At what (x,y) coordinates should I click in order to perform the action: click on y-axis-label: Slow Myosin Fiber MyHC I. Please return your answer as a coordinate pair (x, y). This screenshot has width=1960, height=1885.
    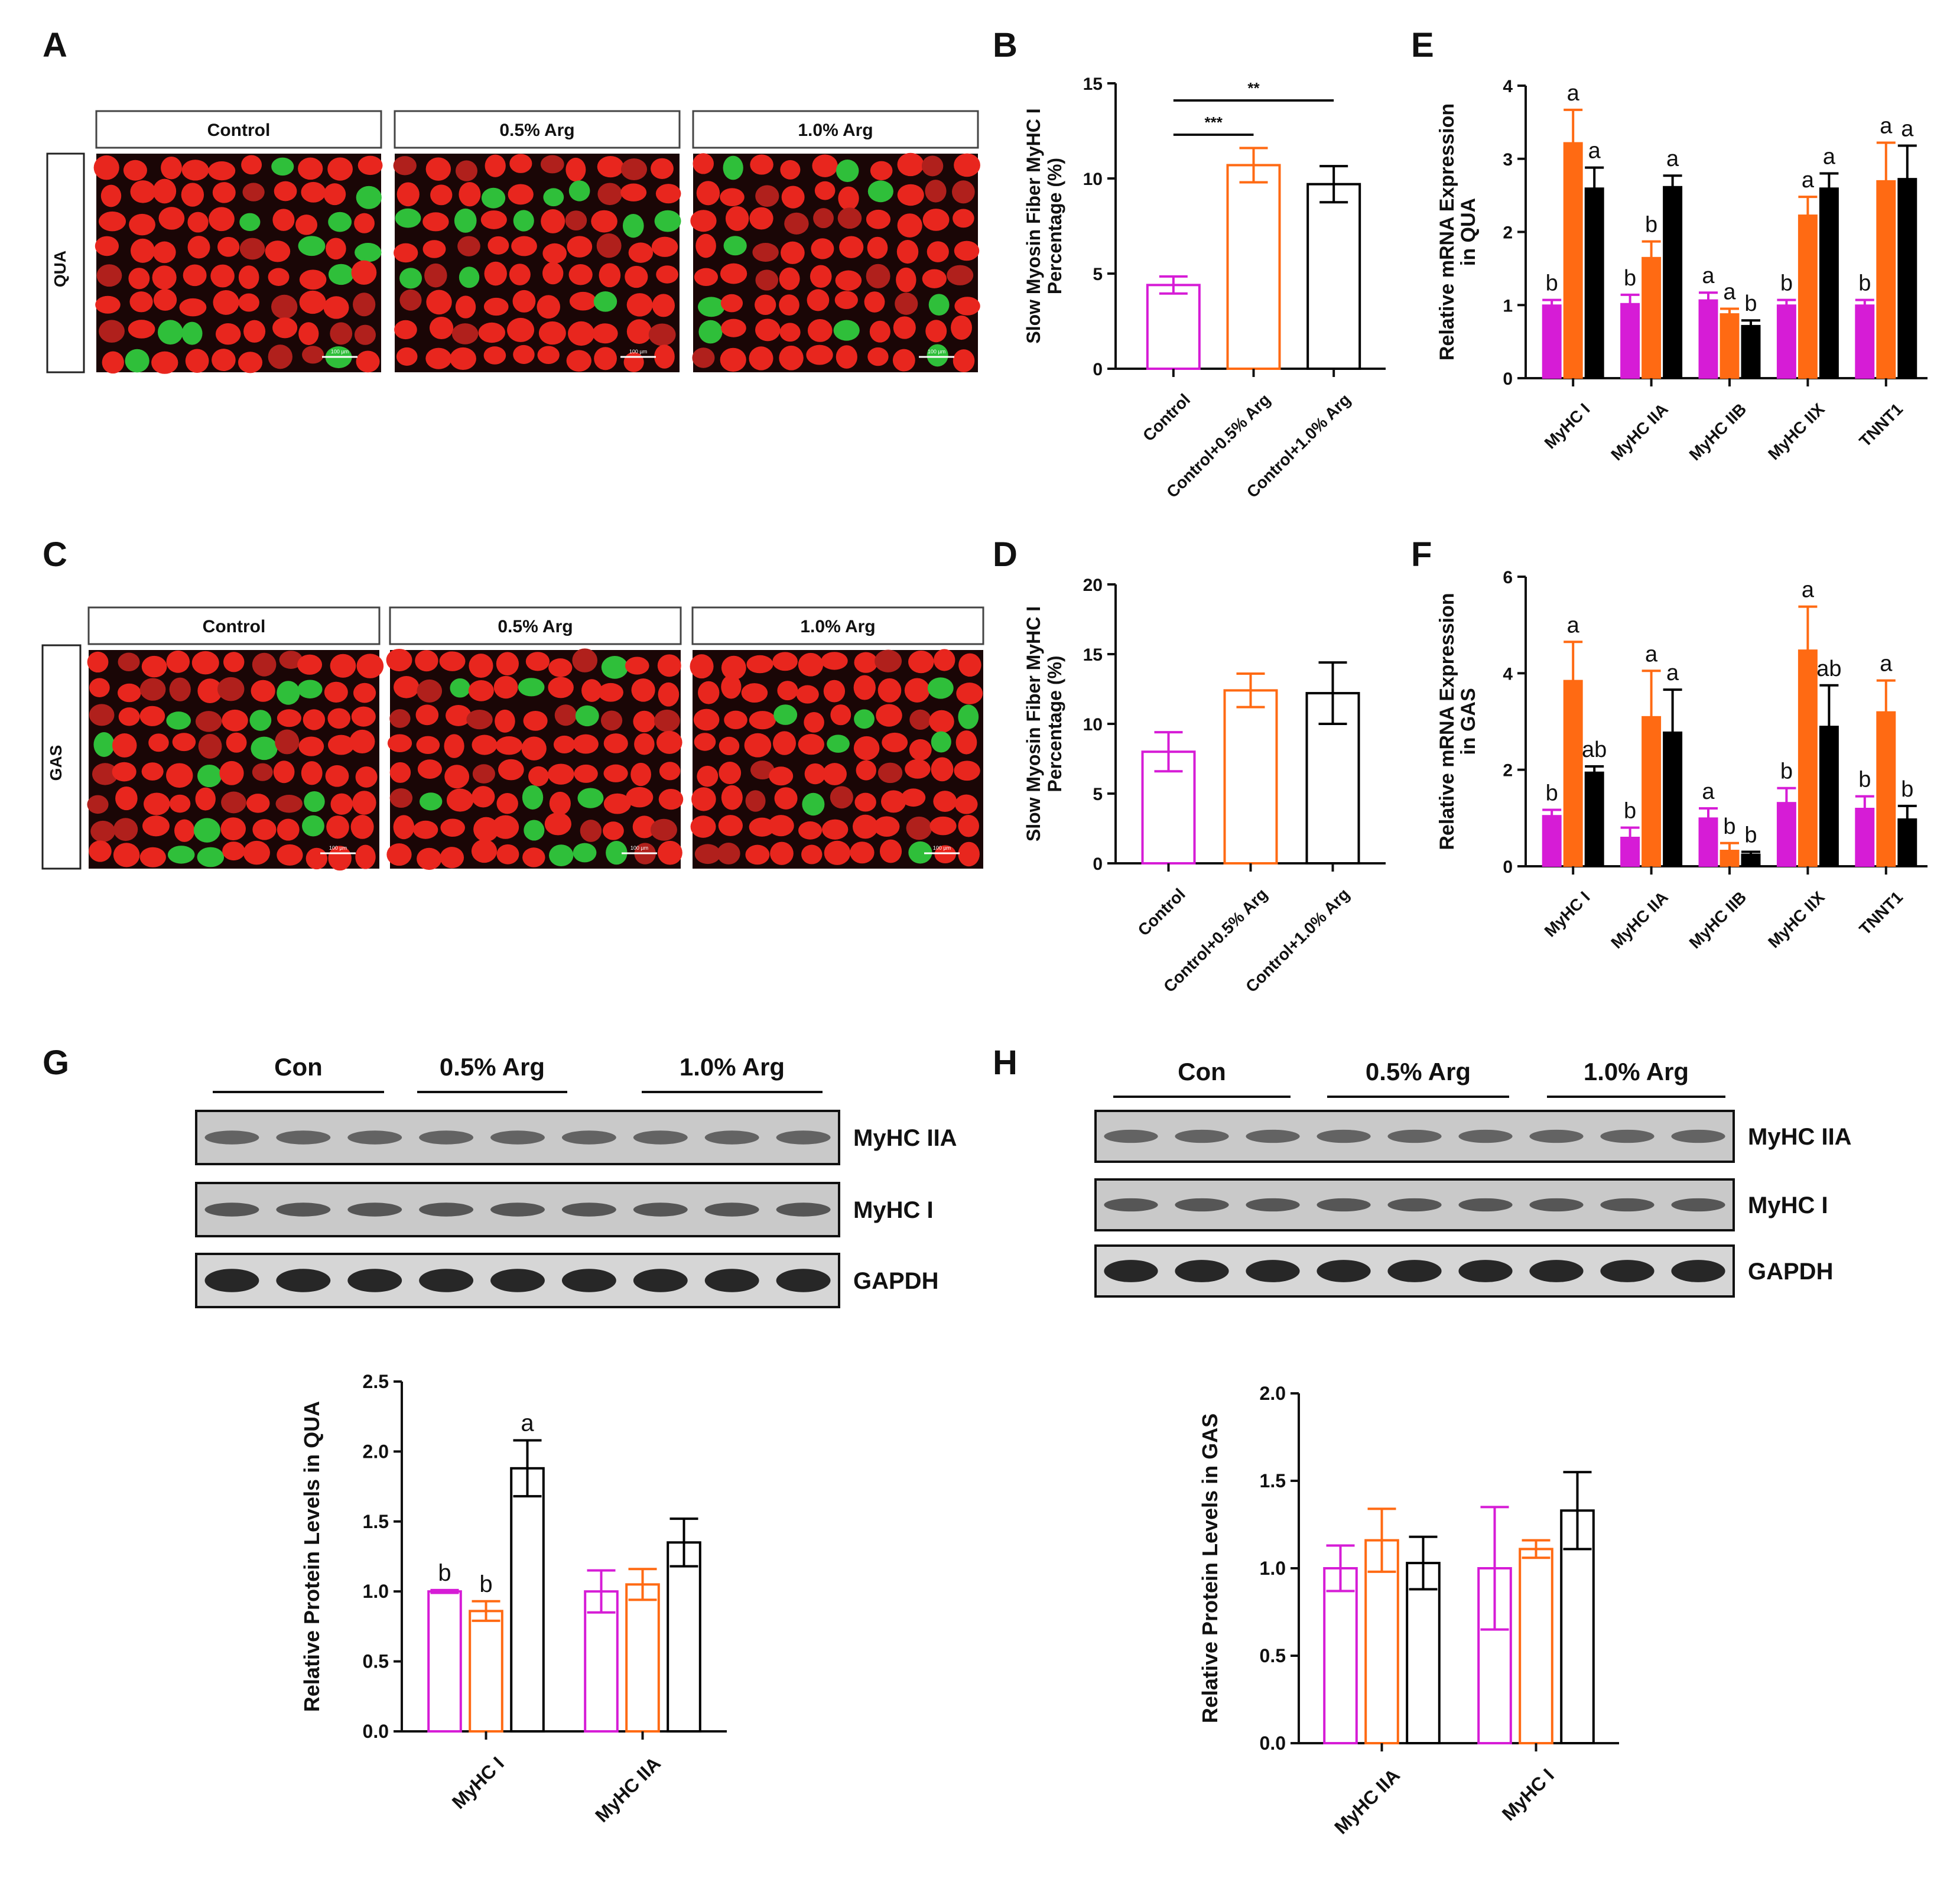
    Looking at the image, I should click on (1033, 724).